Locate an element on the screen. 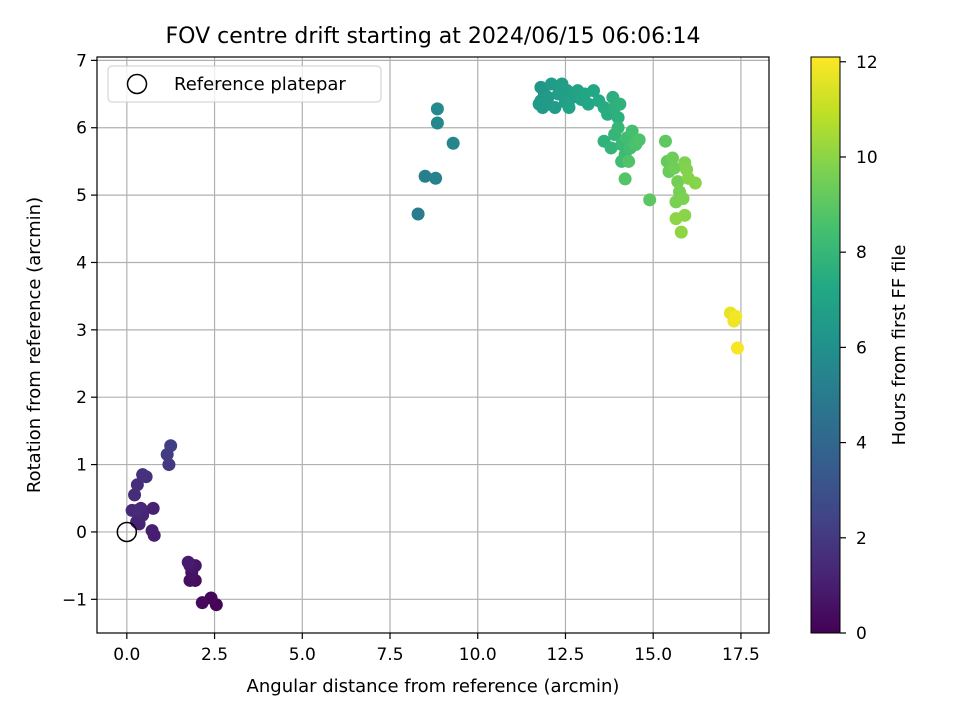 This screenshot has height=720, width=960. colorbar-tick-label: 2 is located at coordinates (861, 539).